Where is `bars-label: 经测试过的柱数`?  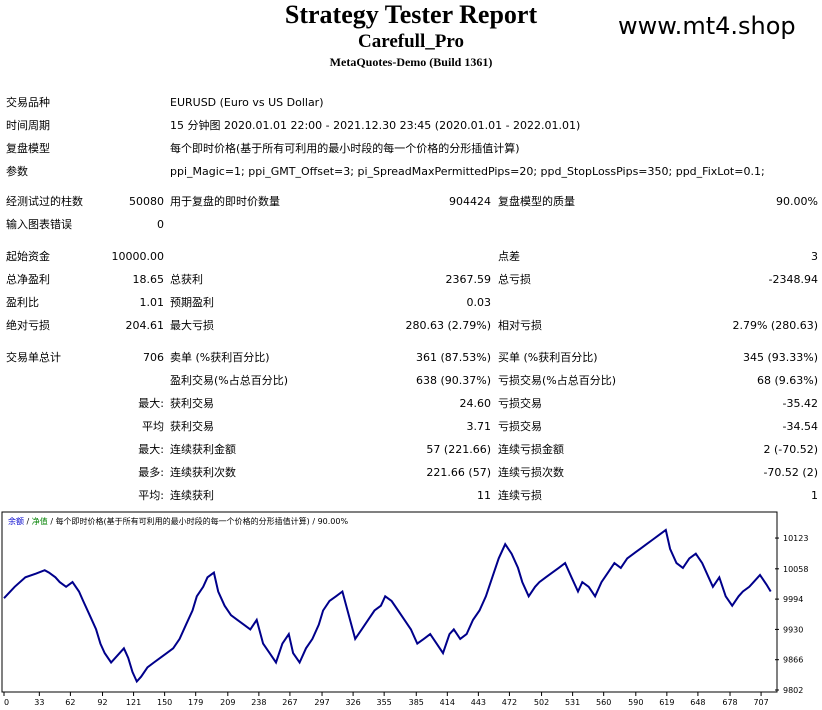
bars-label: 经测试过的柱数 is located at coordinates (44, 201).